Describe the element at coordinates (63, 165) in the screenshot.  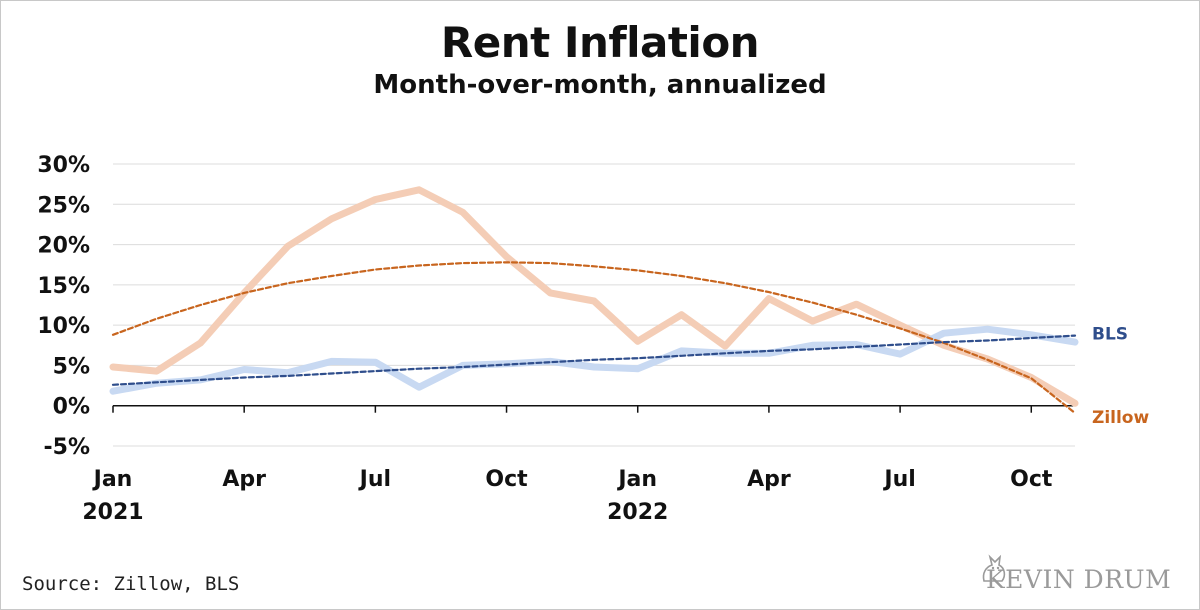
I see `y-tick-label: 30%` at that location.